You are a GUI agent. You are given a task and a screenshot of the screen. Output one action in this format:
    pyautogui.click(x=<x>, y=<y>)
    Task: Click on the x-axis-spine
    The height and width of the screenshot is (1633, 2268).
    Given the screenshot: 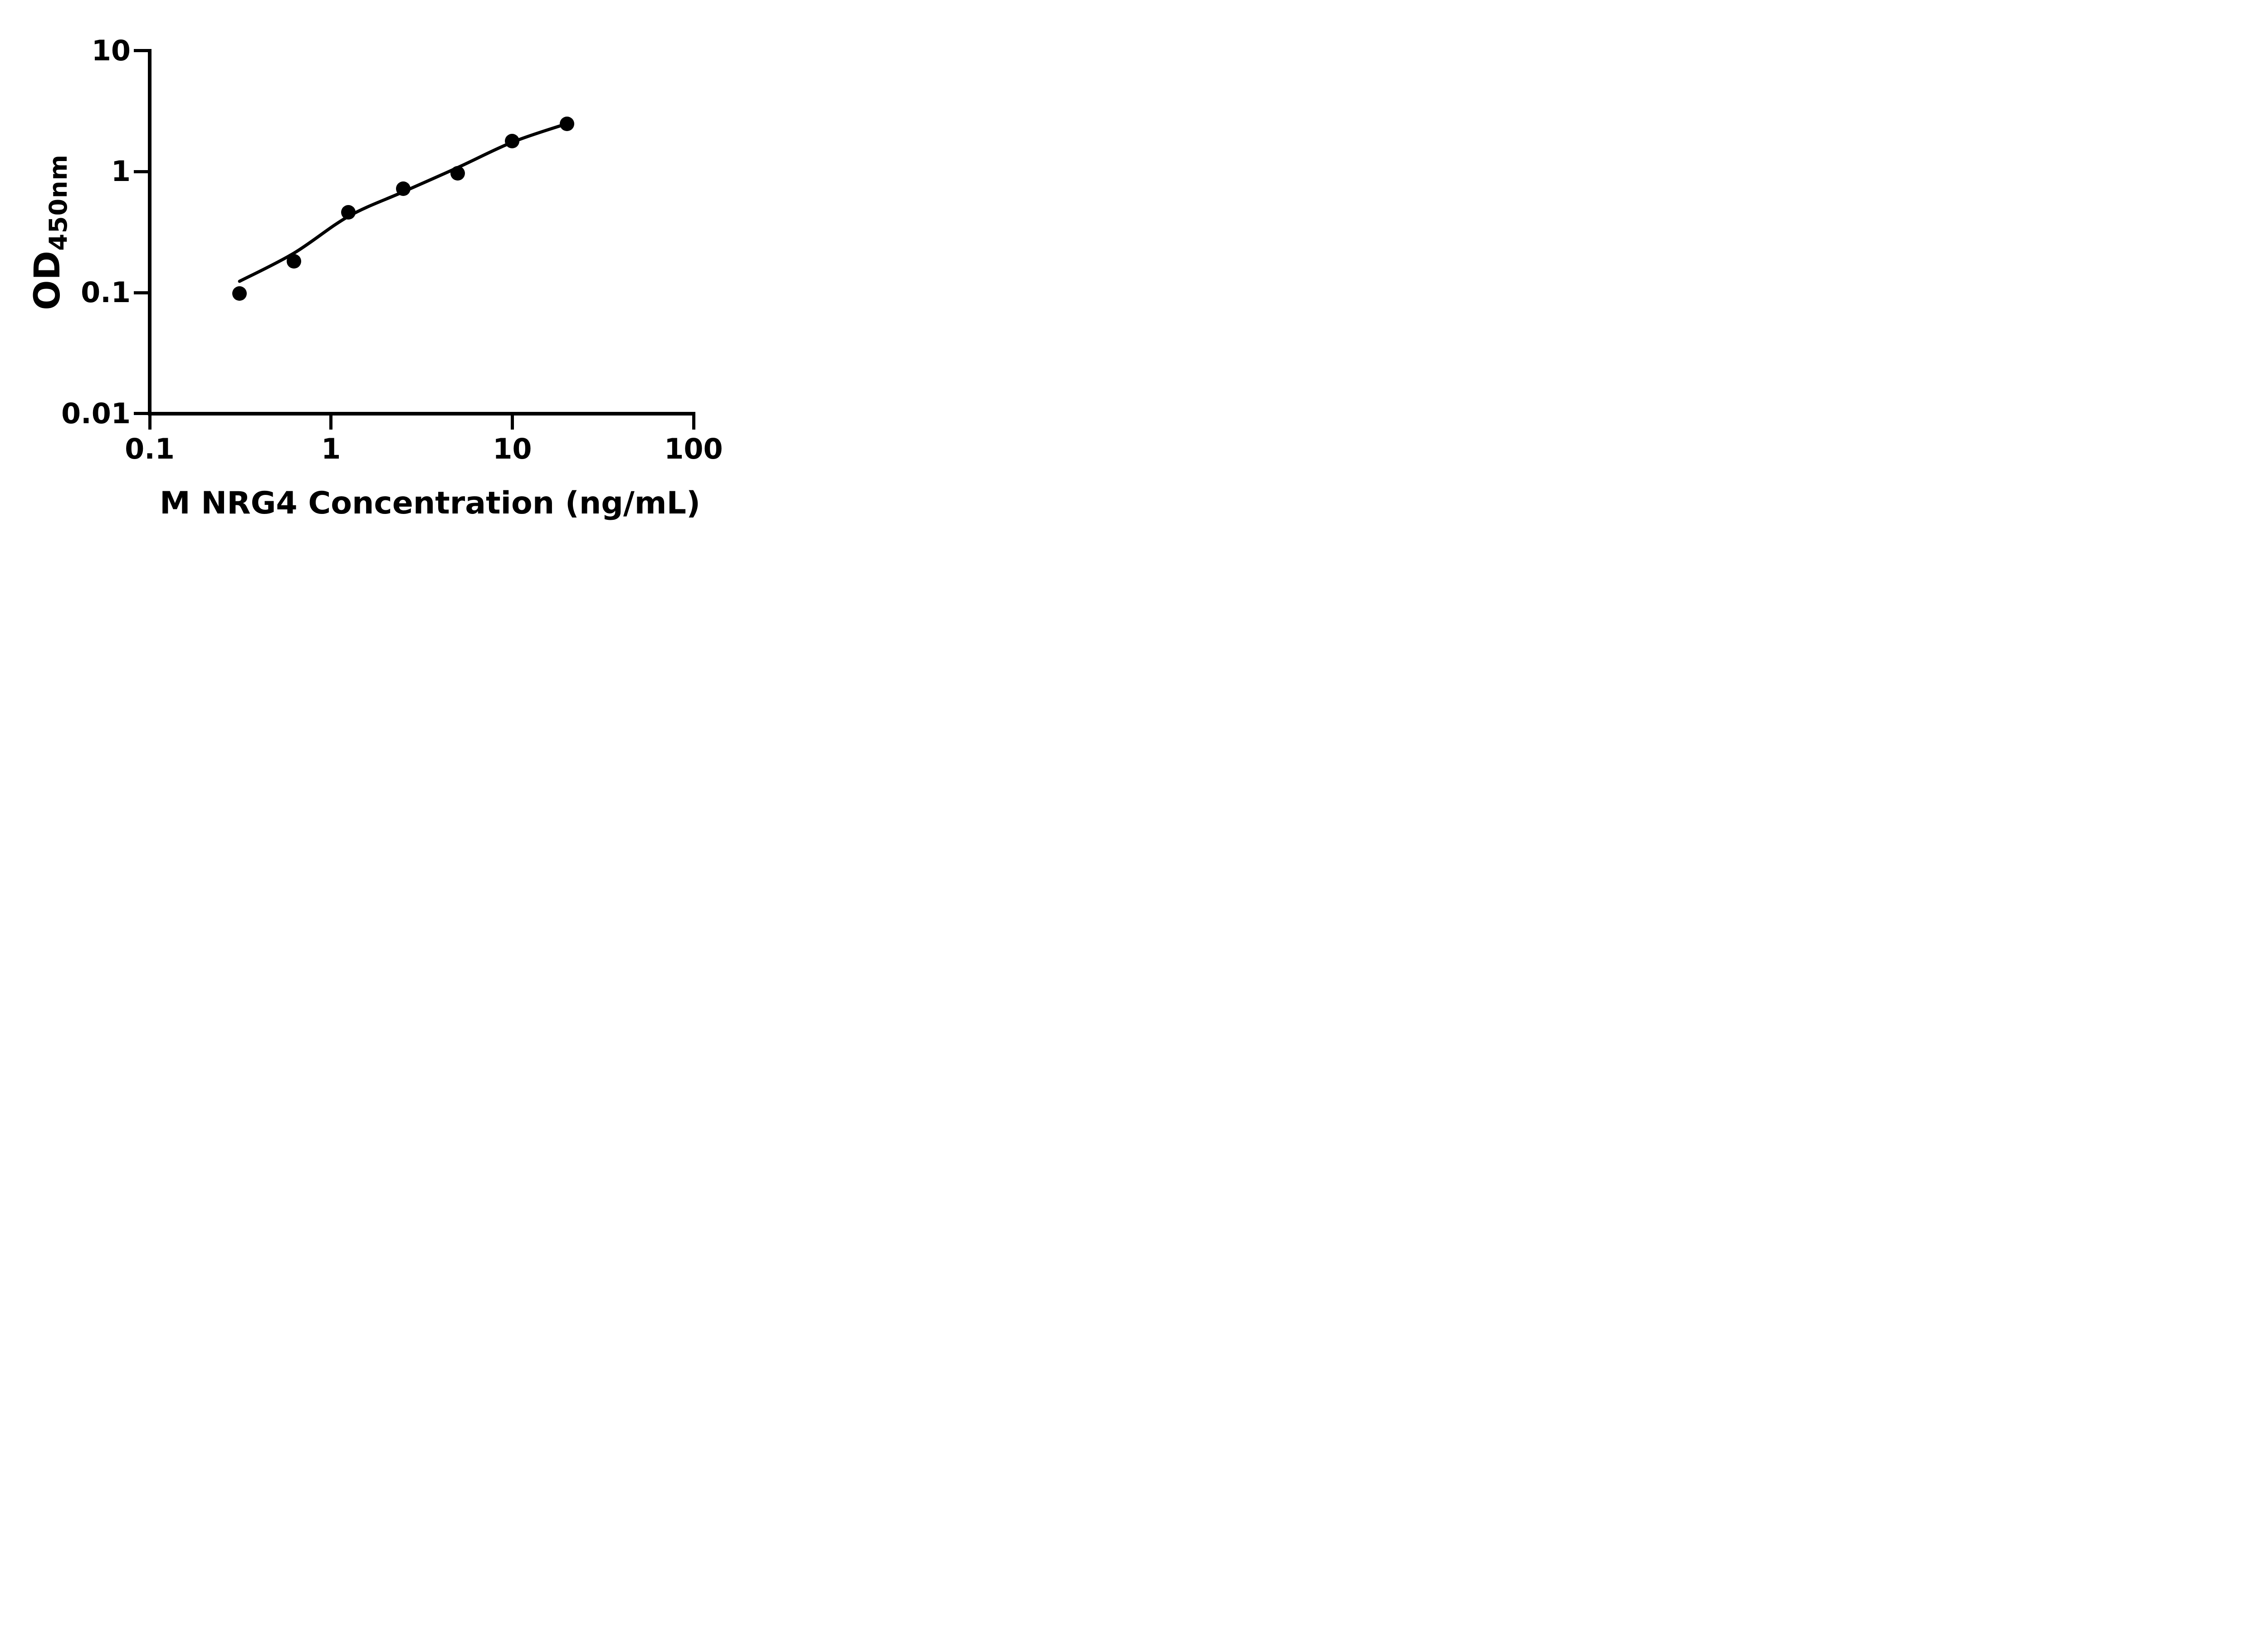 What is the action you would take?
    pyautogui.click(x=422, y=413)
    